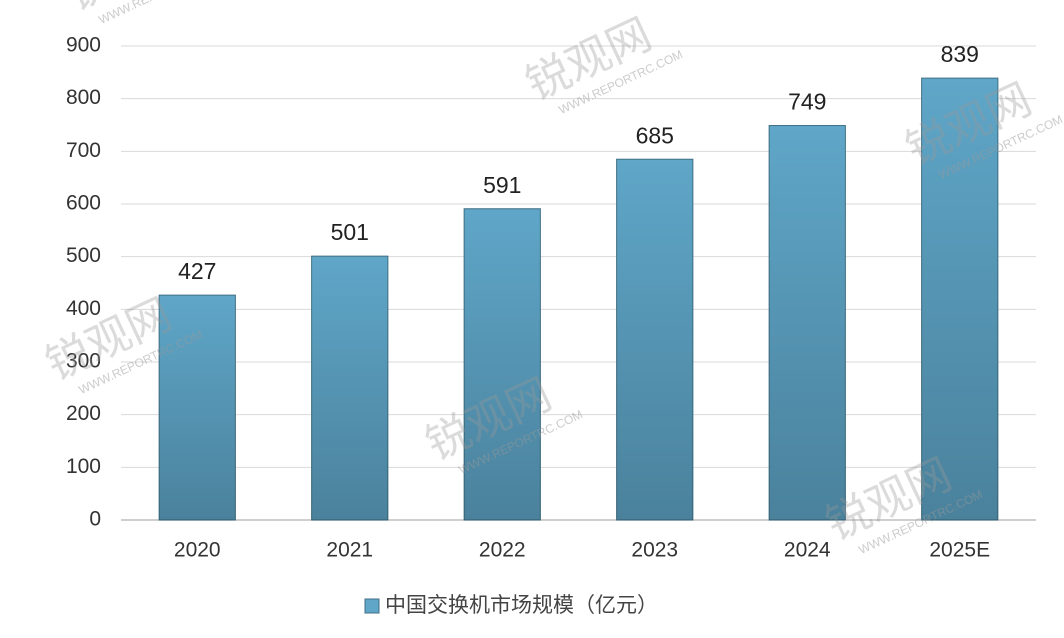 The width and height of the screenshot is (1064, 638). I want to click on y-tick-label: 600, so click(83, 203).